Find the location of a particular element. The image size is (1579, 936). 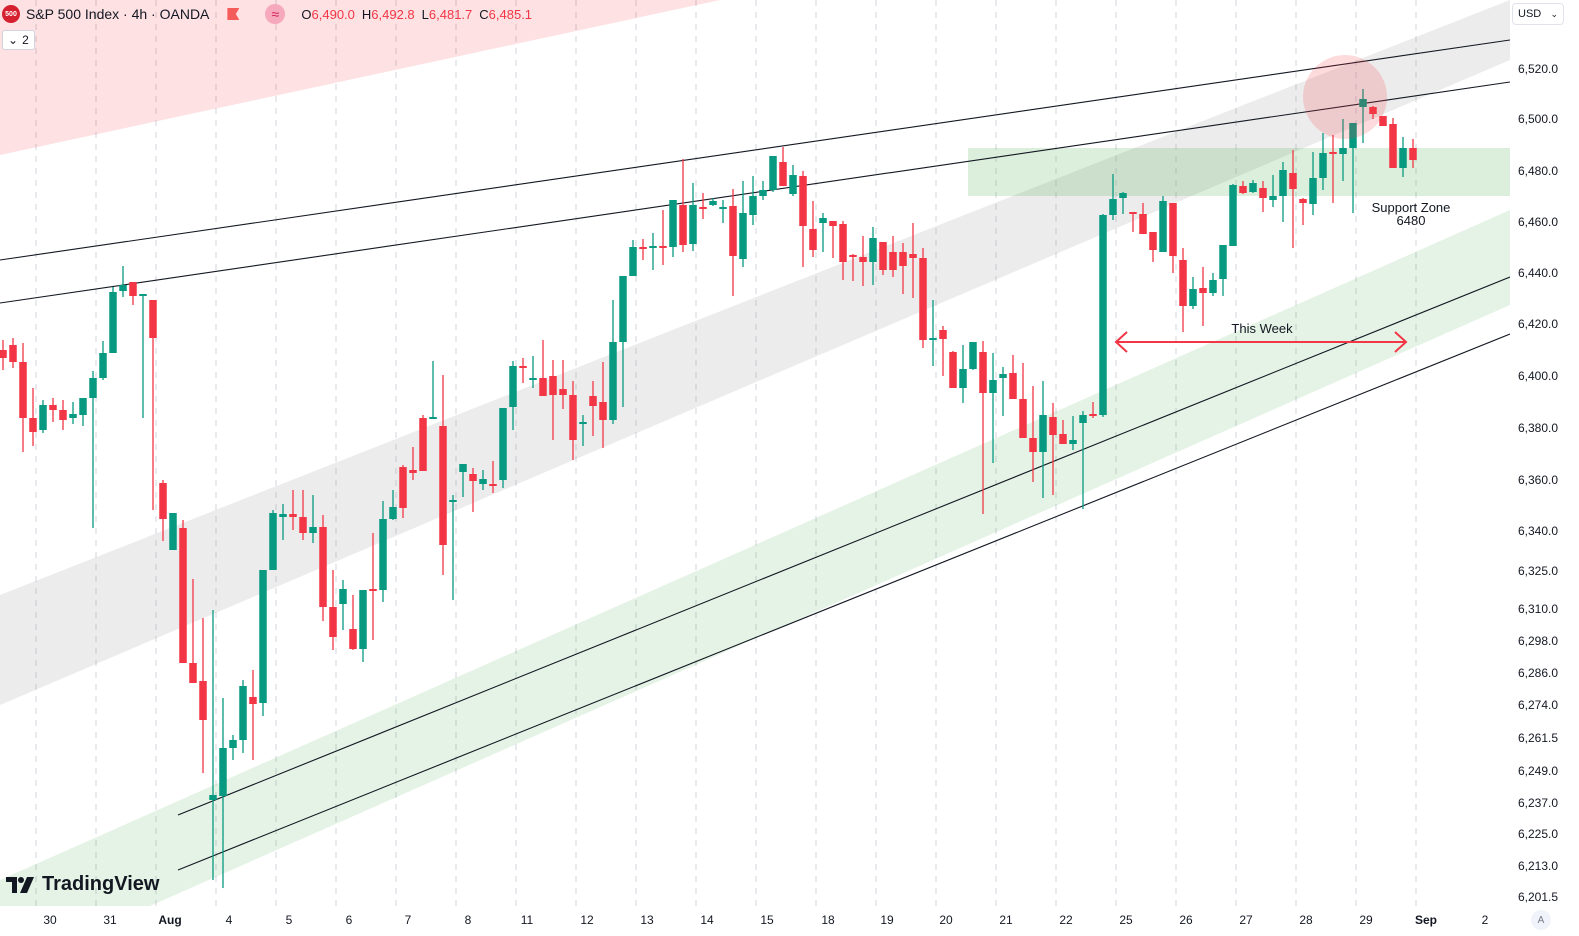

time-tick: 11 is located at coordinates (527, 920).